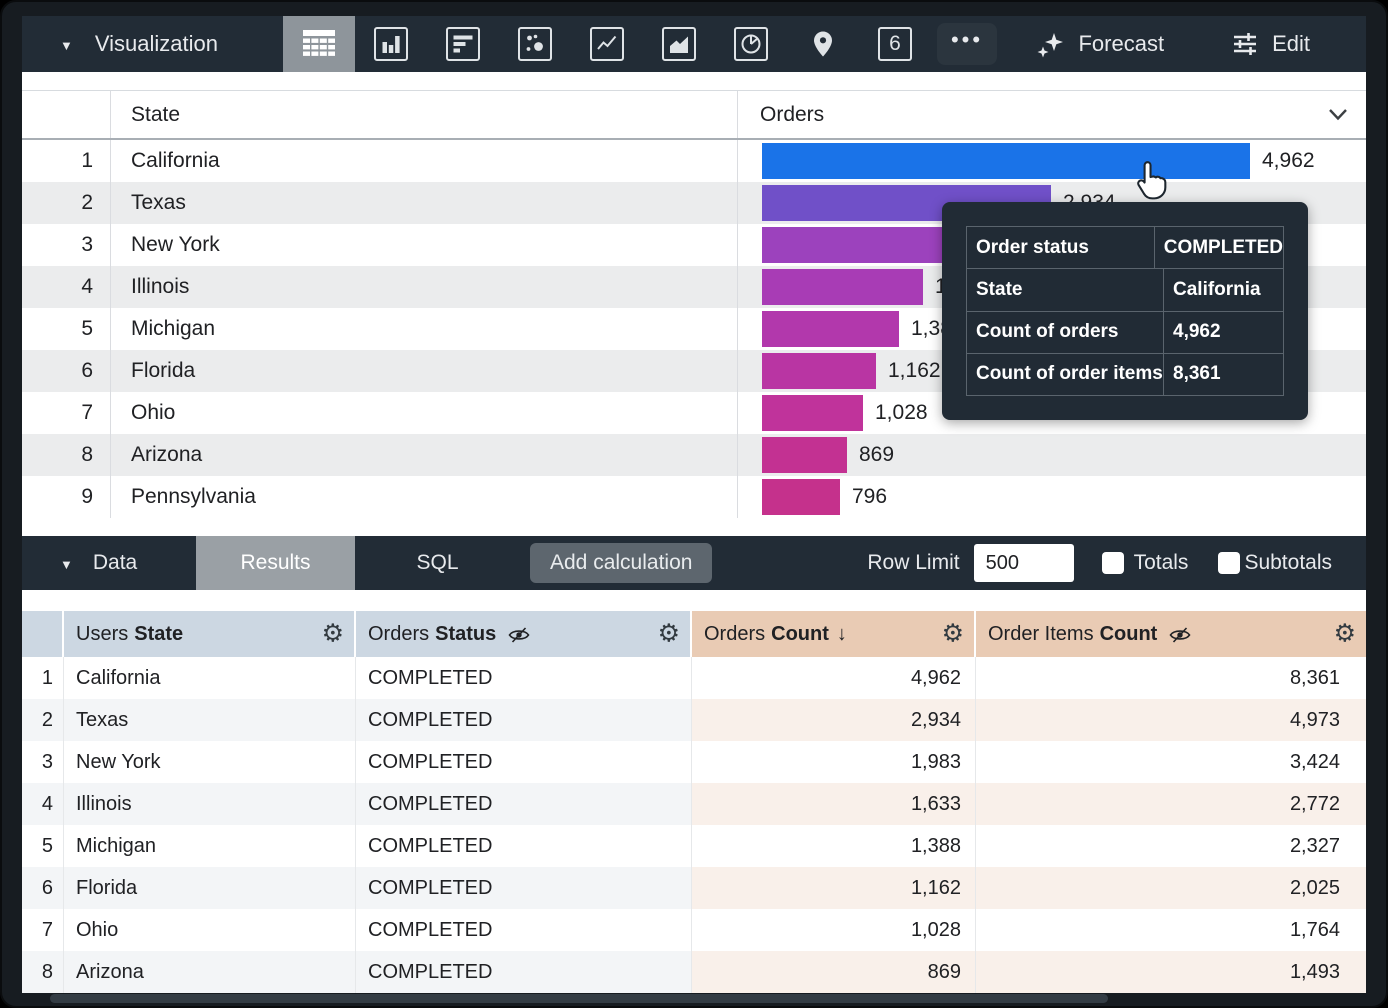 This screenshot has width=1388, height=1008. What do you see at coordinates (66, 455) in the screenshot?
I see `row-index: 8` at bounding box center [66, 455].